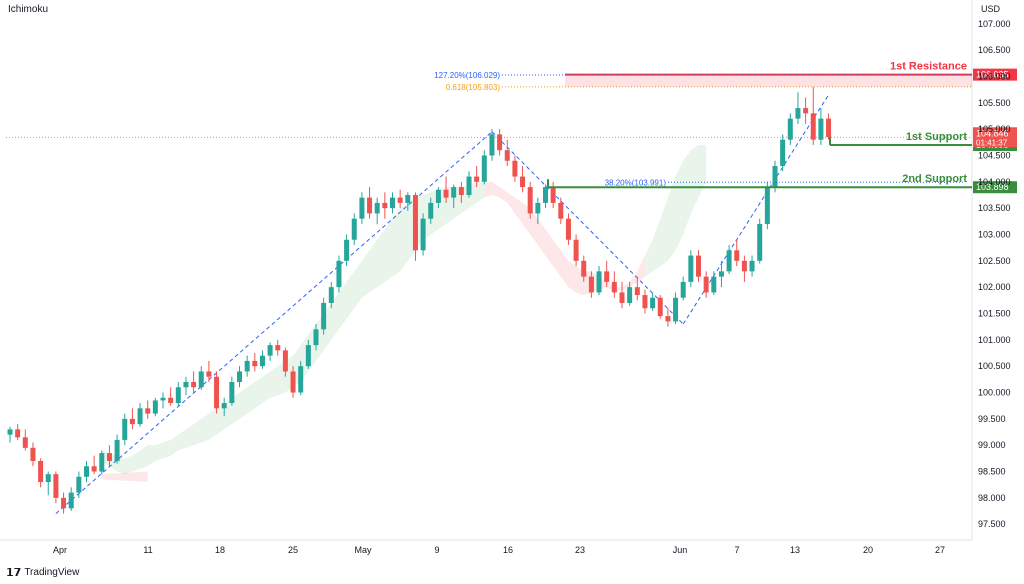  What do you see at coordinates (994, 261) in the screenshot?
I see `price-tick-label: 102.500` at bounding box center [994, 261].